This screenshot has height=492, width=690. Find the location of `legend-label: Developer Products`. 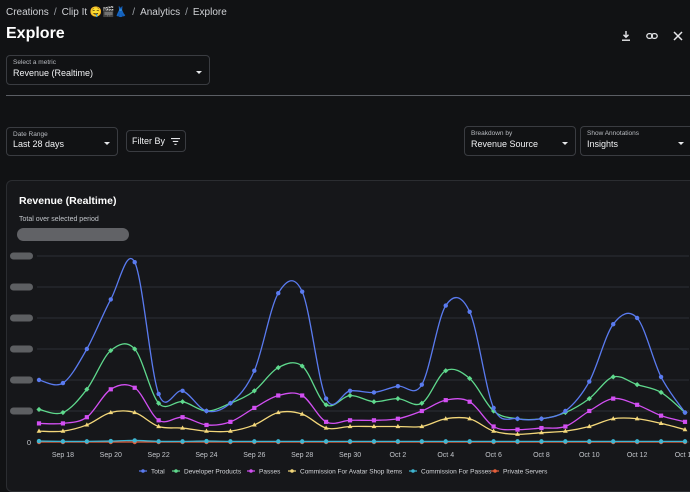

legend-label: Developer Products is located at coordinates (213, 472).